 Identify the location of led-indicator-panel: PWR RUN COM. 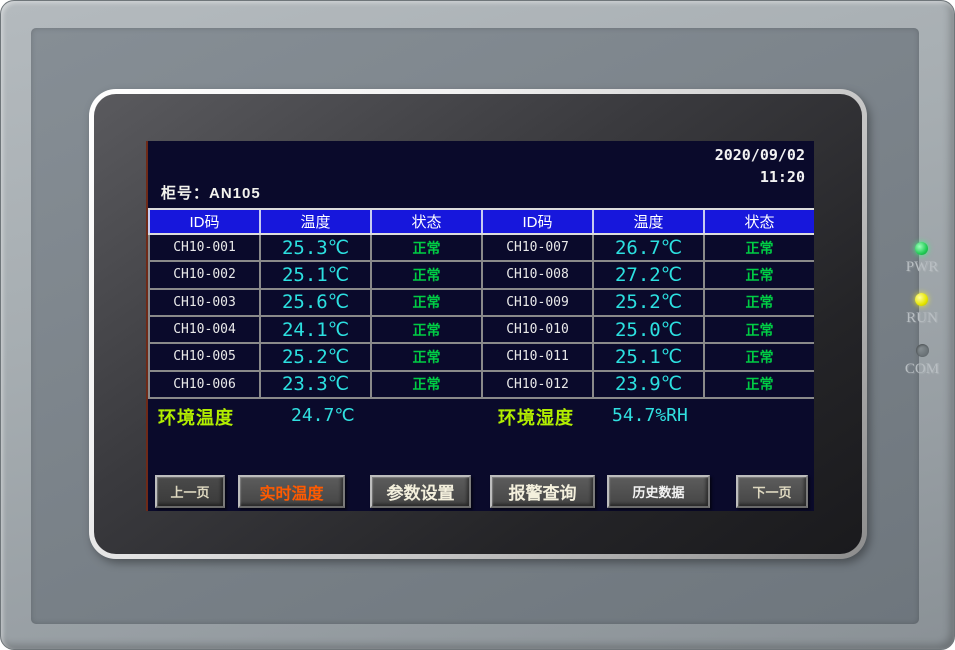
(922, 318).